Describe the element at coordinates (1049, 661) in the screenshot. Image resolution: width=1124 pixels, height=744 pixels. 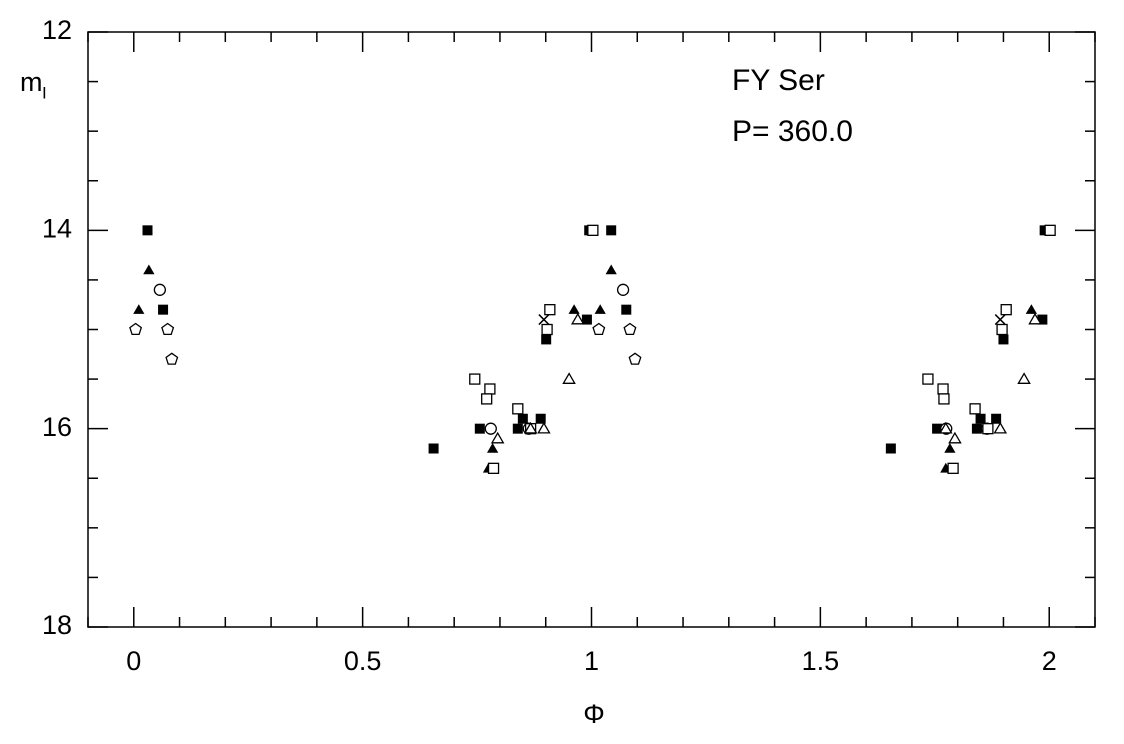
I see `x-tick-label: 2` at that location.